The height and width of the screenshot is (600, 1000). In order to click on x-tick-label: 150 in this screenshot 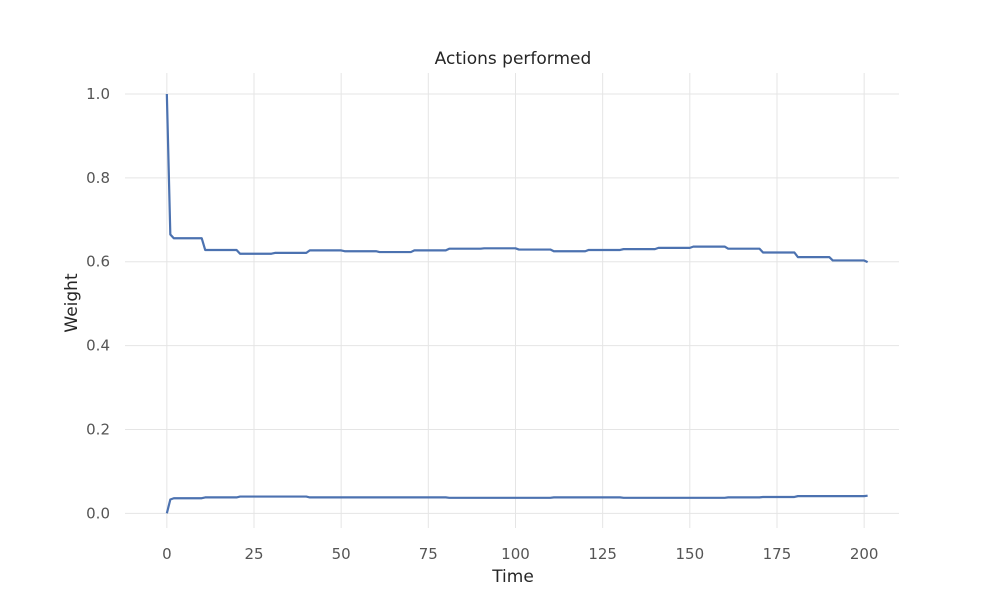, I will do `click(689, 554)`.